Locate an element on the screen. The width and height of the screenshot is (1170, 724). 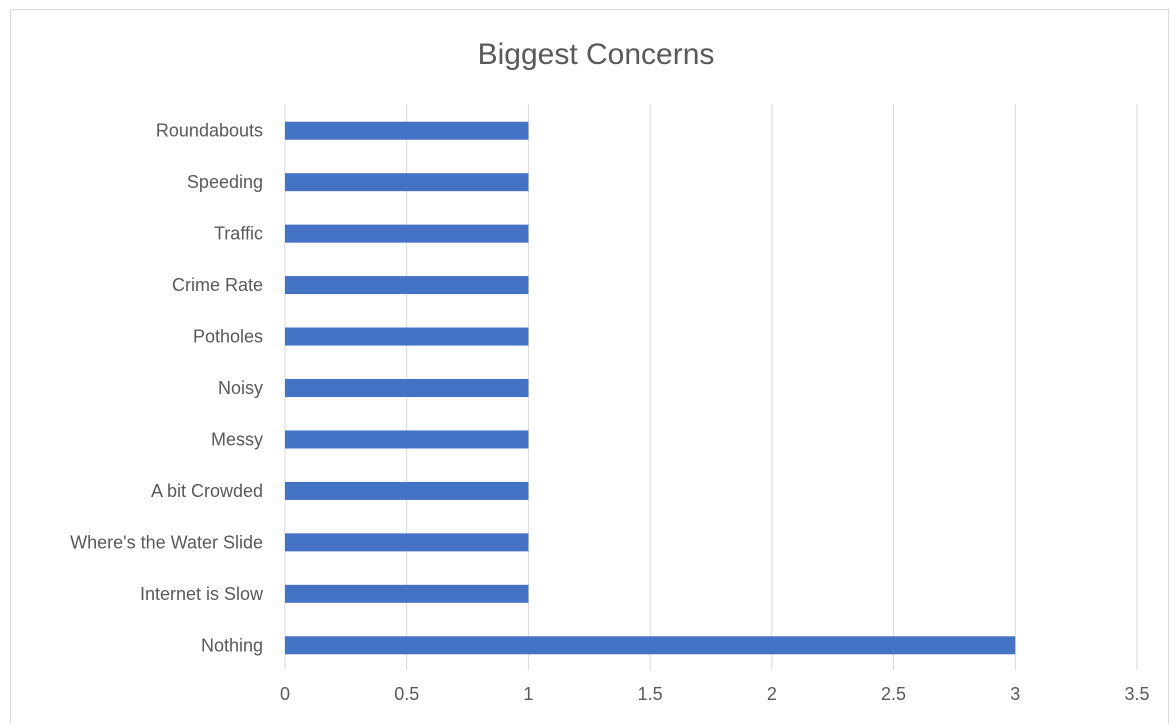
category-label: Where's the Water Slide is located at coordinates (166, 542).